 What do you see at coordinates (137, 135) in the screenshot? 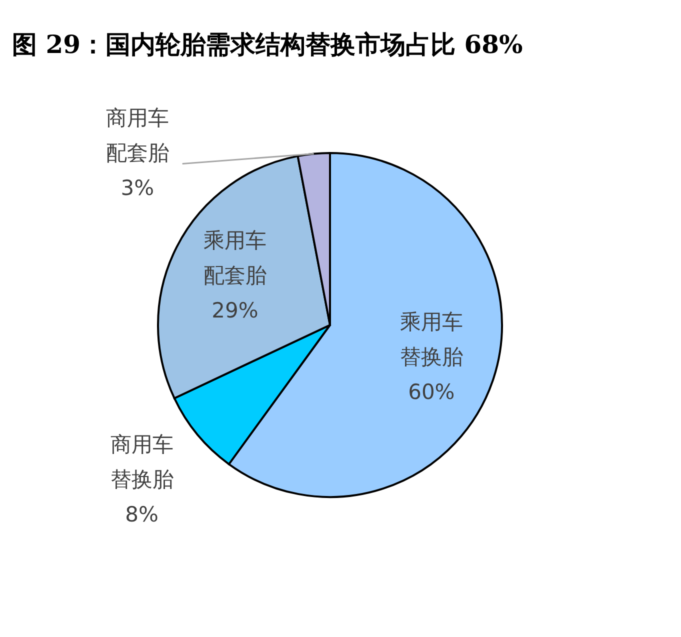
I see `slice-label: 商用车配套胎` at bounding box center [137, 135].